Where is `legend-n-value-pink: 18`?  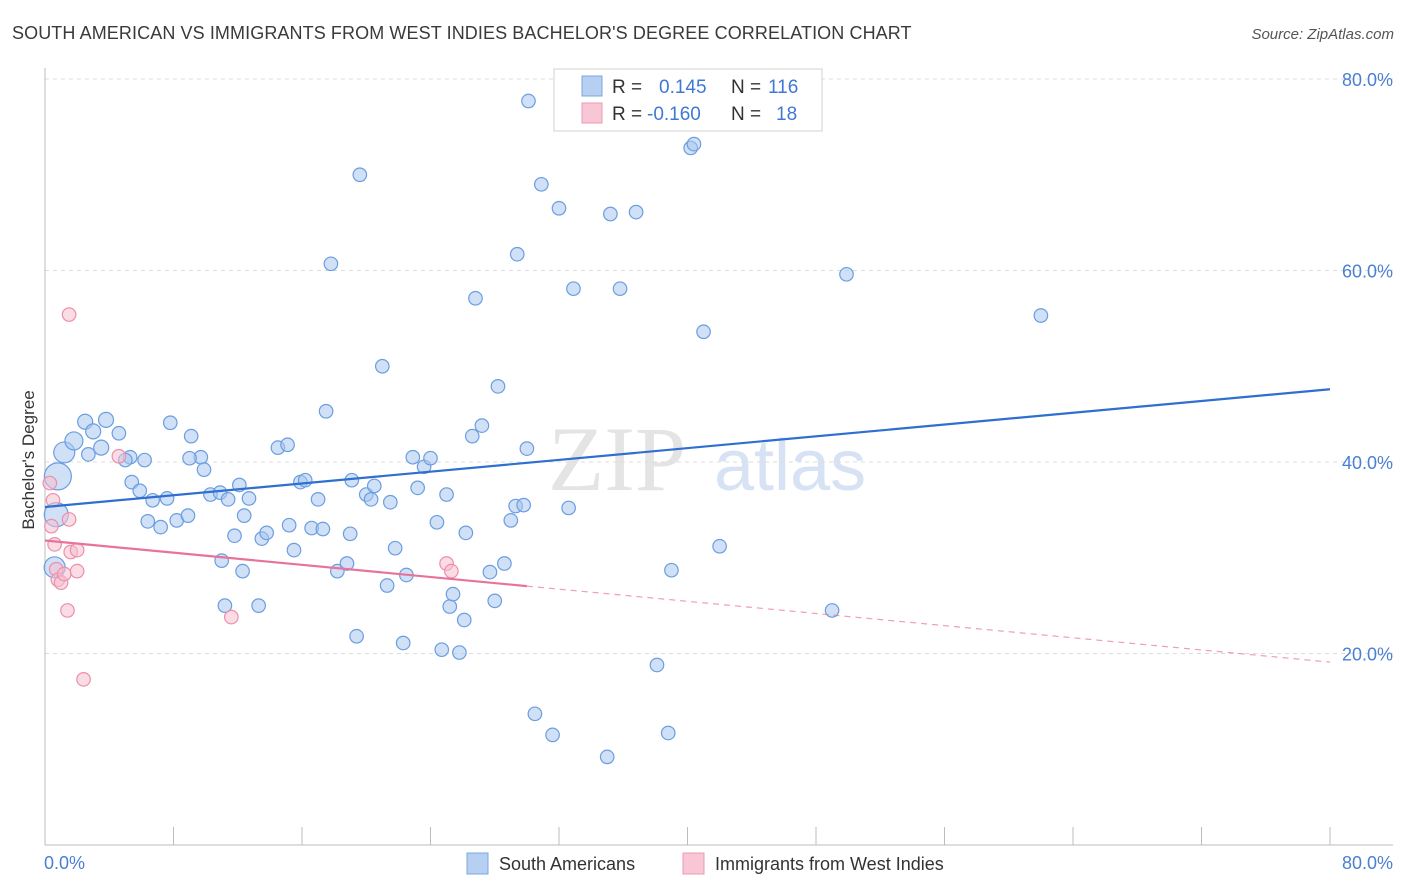
legend-n-value-pink: 18 is located at coordinates (786, 114).